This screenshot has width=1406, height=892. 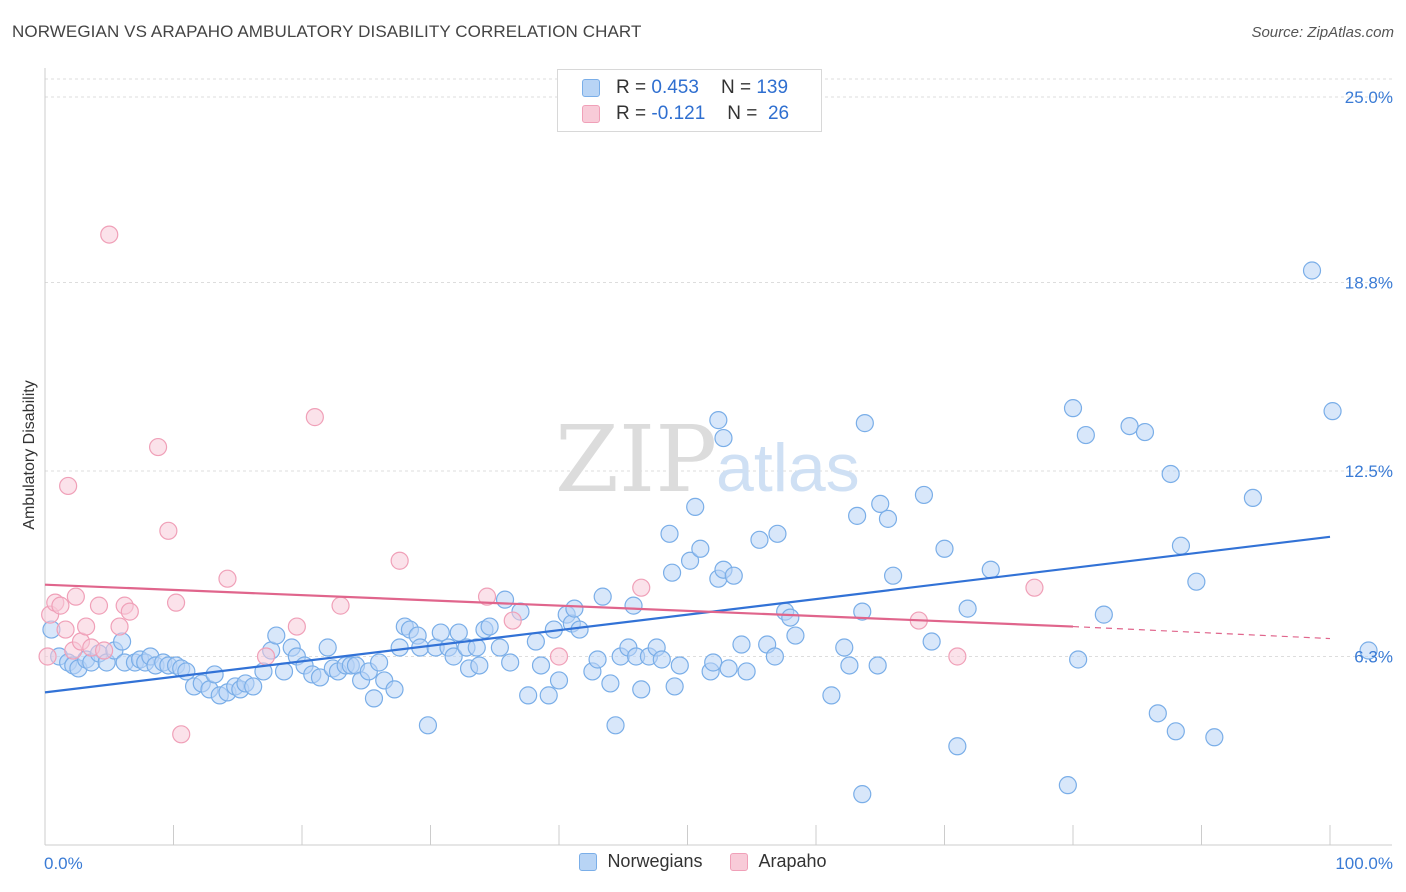 I want to click on watermark: ZIP atlas, so click(x=707, y=459).